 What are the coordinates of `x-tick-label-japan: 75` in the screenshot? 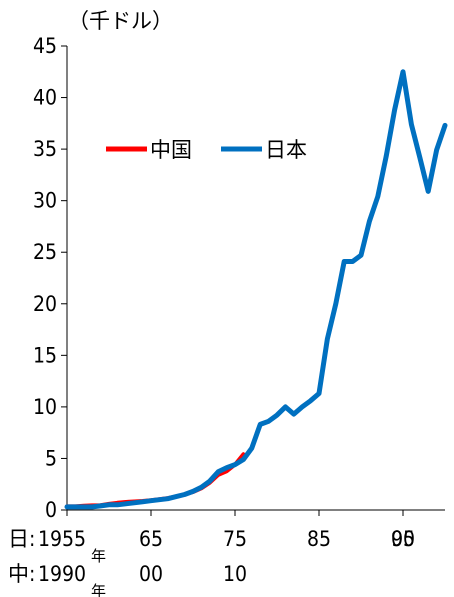 It's located at (235, 539).